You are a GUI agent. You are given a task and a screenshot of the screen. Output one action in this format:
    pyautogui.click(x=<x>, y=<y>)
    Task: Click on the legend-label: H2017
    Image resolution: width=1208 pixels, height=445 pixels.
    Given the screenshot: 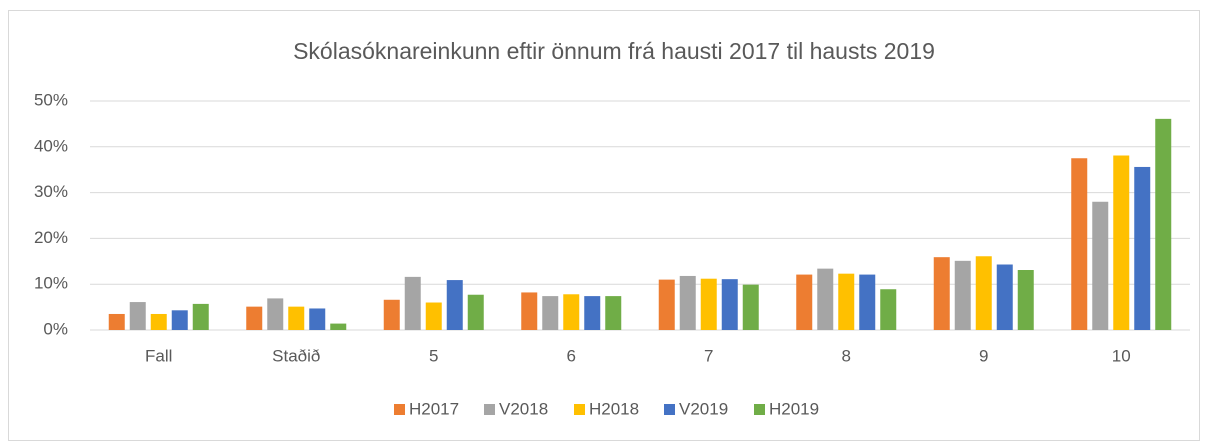 What is the action you would take?
    pyautogui.click(x=434, y=408)
    